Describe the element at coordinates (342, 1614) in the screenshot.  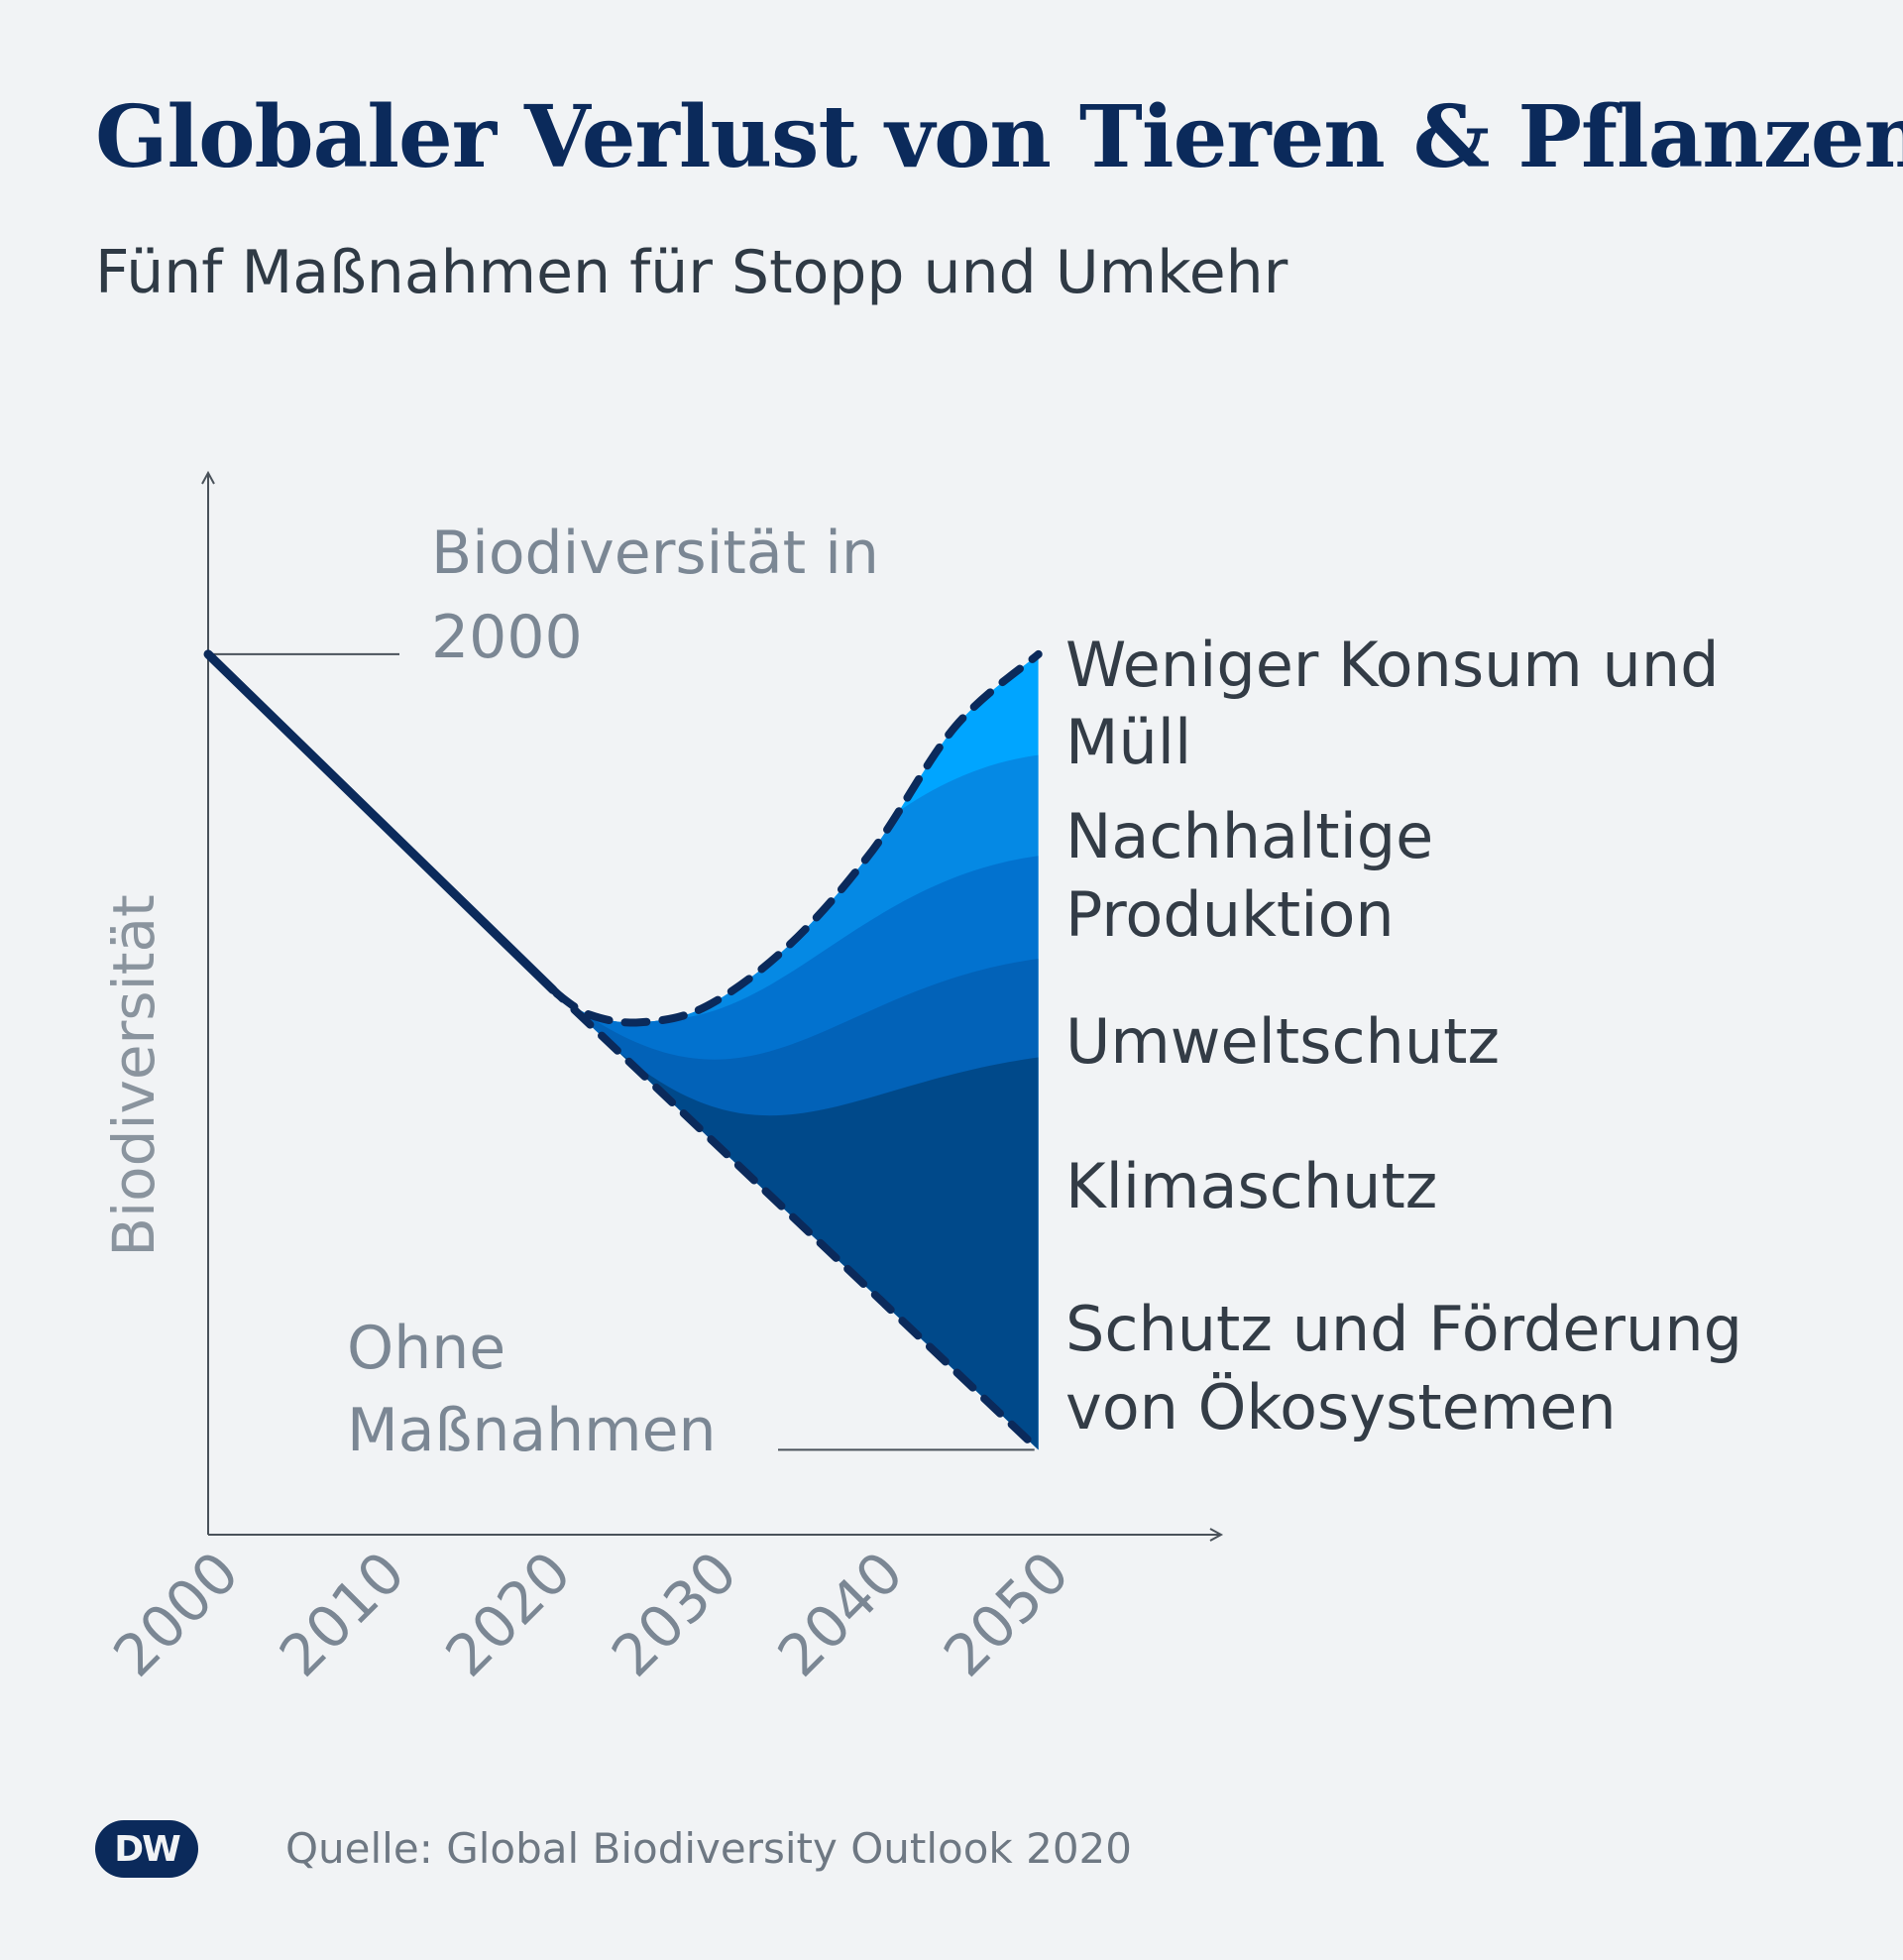
I see `x-tick-2010: 2010` at that location.